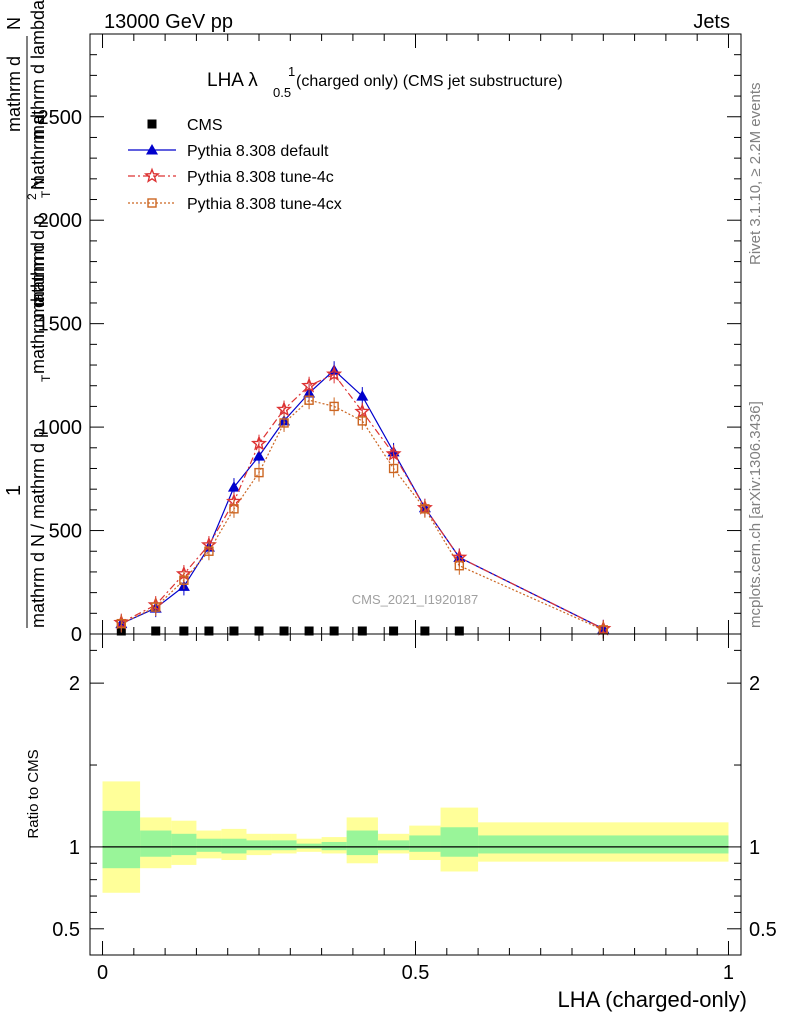 The width and height of the screenshot is (786, 1024). Describe the element at coordinates (46, 378) in the screenshot. I see `ylabel-denom-sub: T` at that location.